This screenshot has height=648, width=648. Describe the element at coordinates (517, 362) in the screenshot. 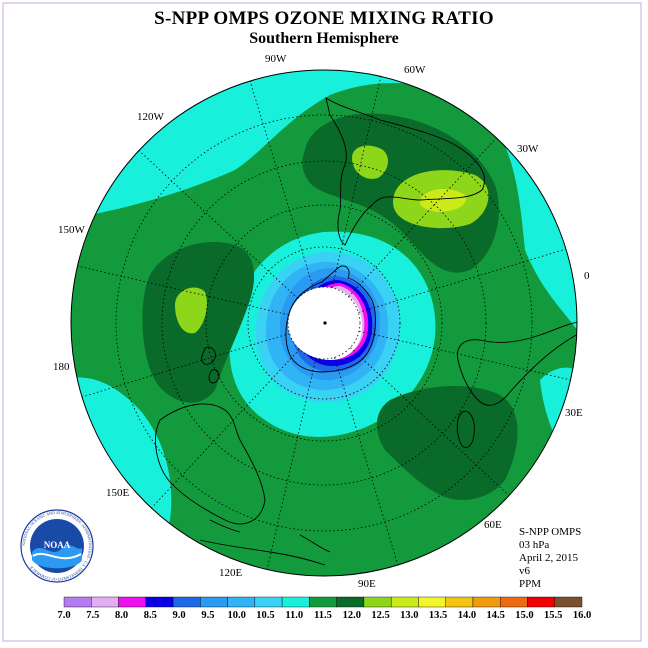

I see `coast-africa` at that location.